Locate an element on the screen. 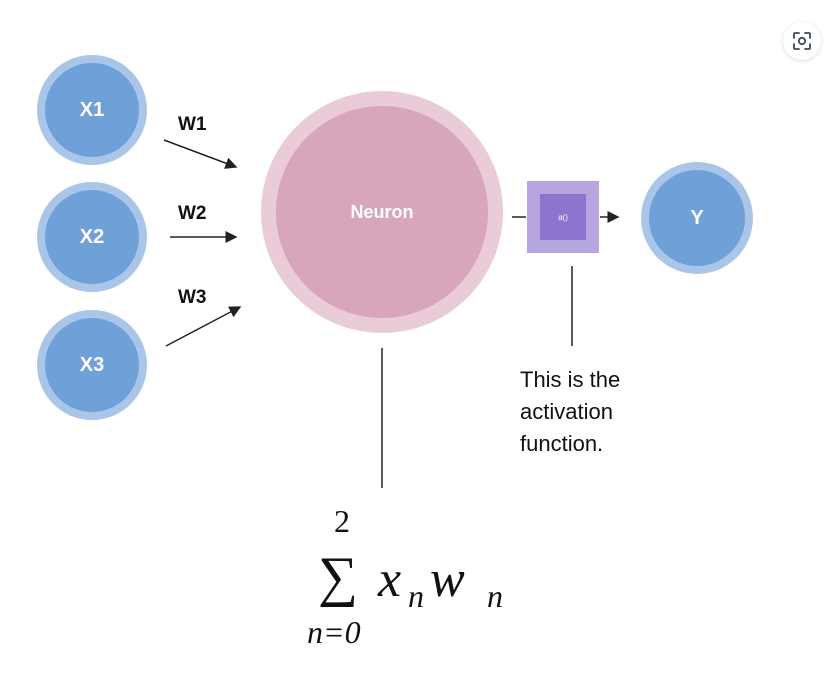 This screenshot has width=828, height=688. input-node-x2-label: X2 is located at coordinates (92, 237).